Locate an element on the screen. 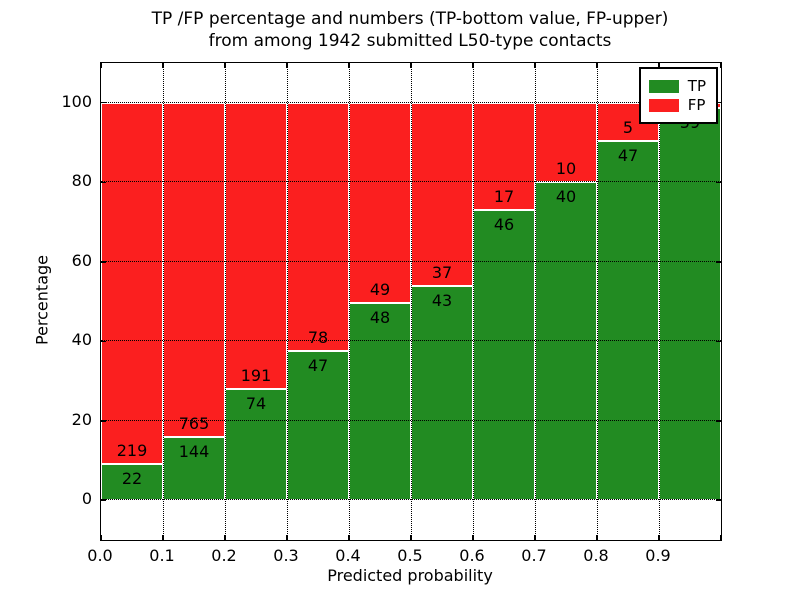 Image resolution: width=800 pixels, height=600 pixels. fp-legend-swatch is located at coordinates (663, 105).